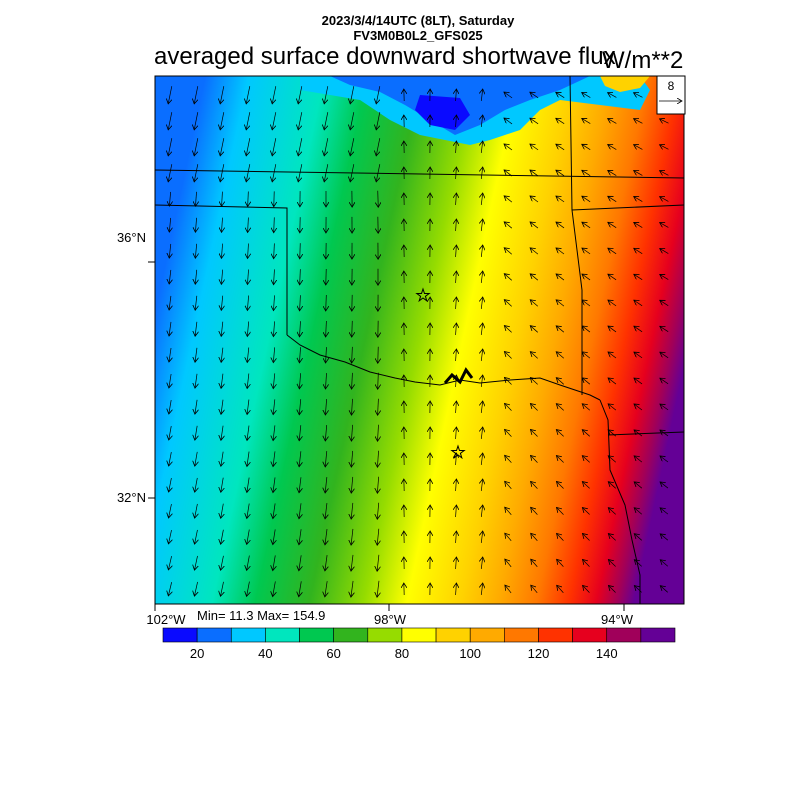 This screenshot has width=800, height=800. Describe the element at coordinates (607, 653) in the screenshot. I see `colorbar-label: 140` at that location.